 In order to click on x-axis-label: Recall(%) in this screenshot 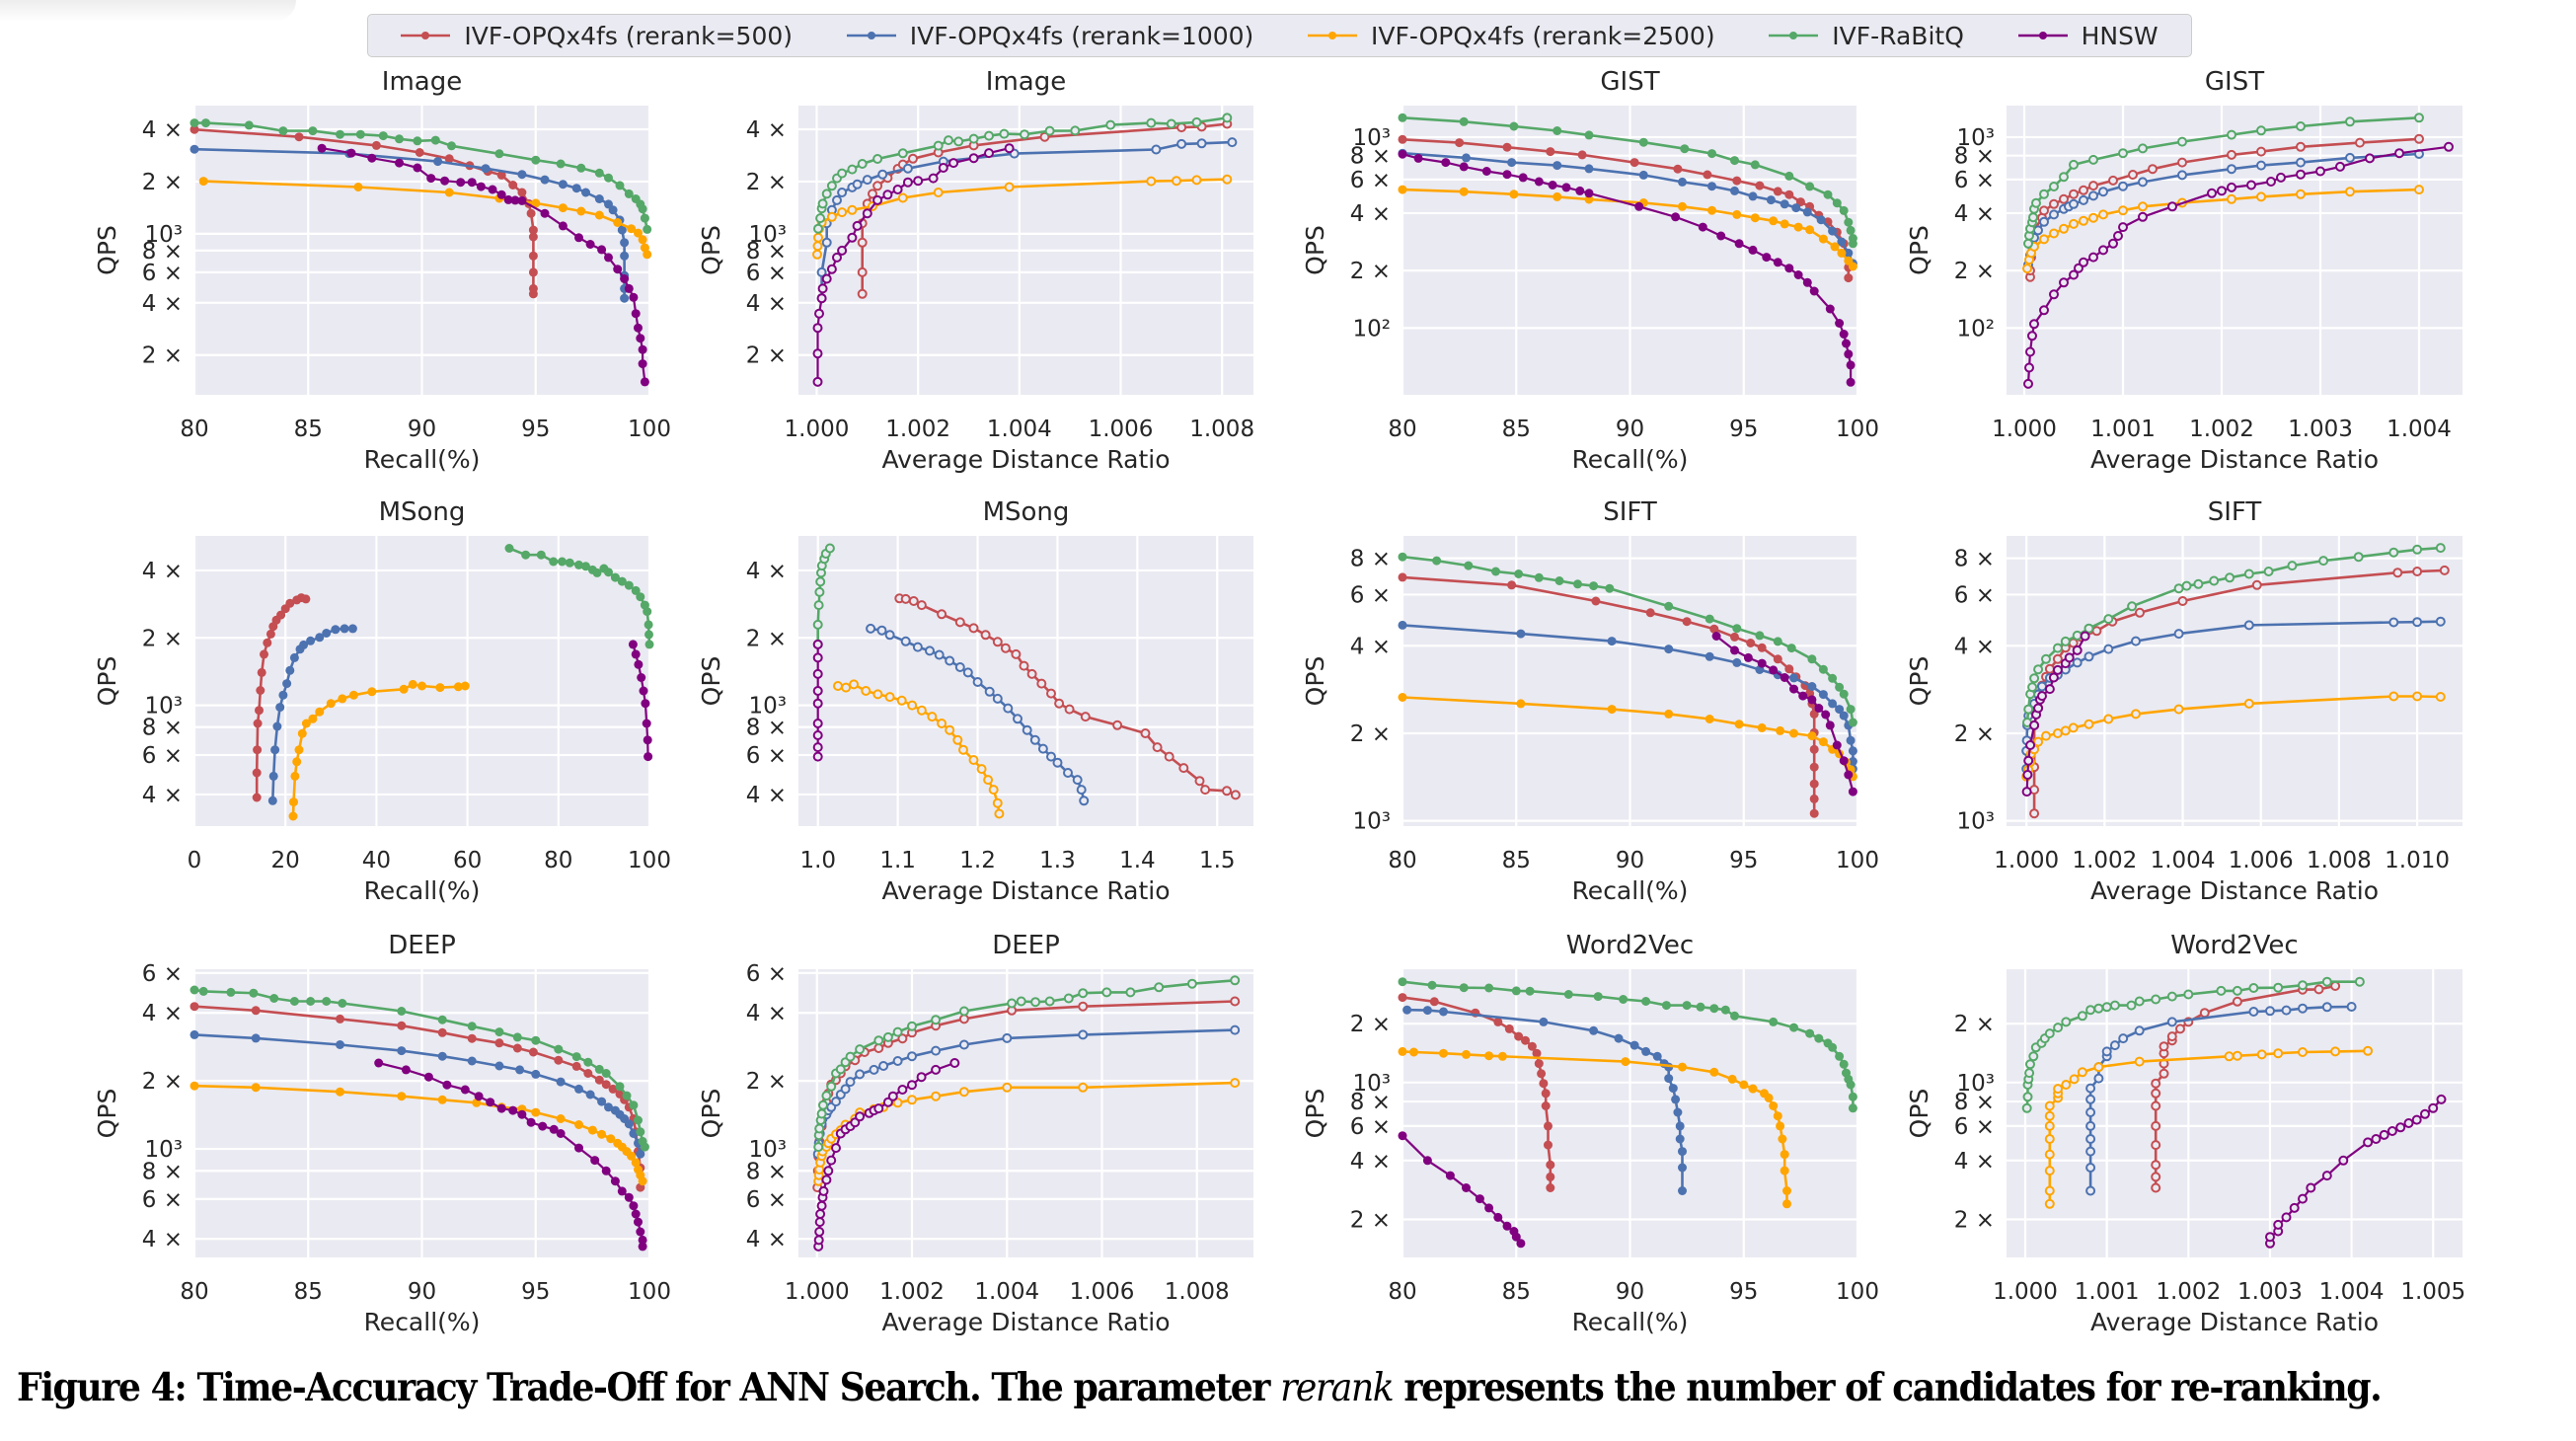, I will do `click(1631, 459)`.